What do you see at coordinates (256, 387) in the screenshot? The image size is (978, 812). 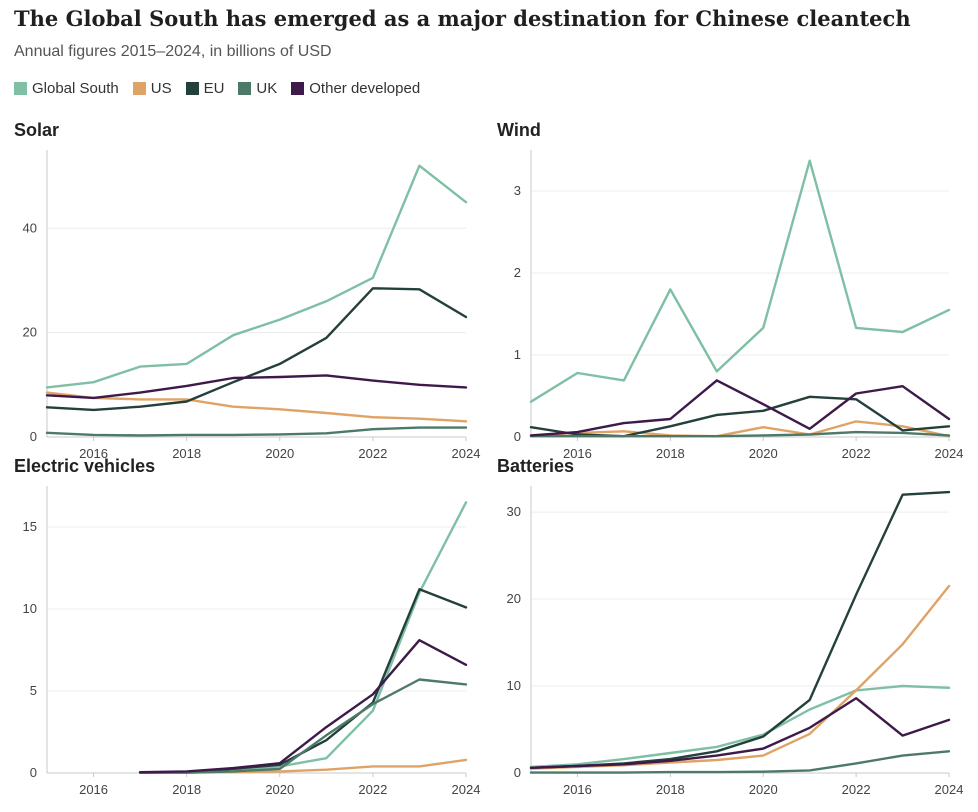 I see `series-line-solar-other-developed` at bounding box center [256, 387].